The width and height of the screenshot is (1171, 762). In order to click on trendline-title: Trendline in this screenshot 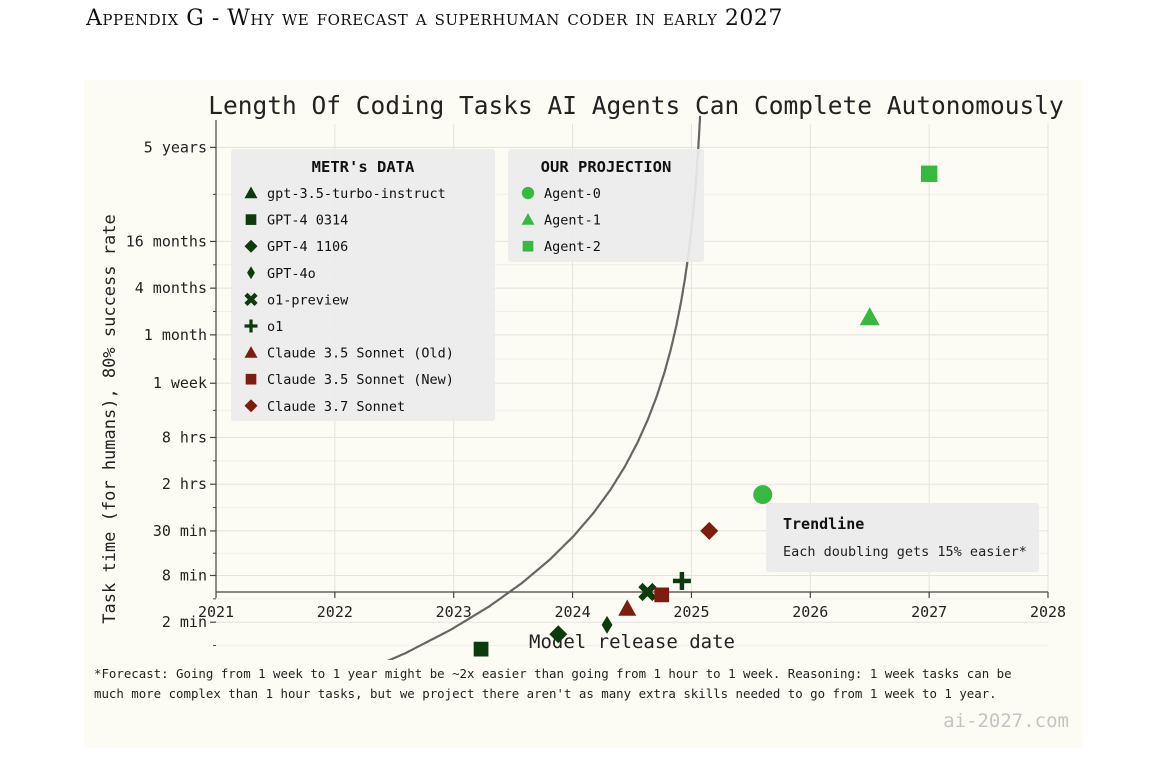, I will do `click(823, 524)`.